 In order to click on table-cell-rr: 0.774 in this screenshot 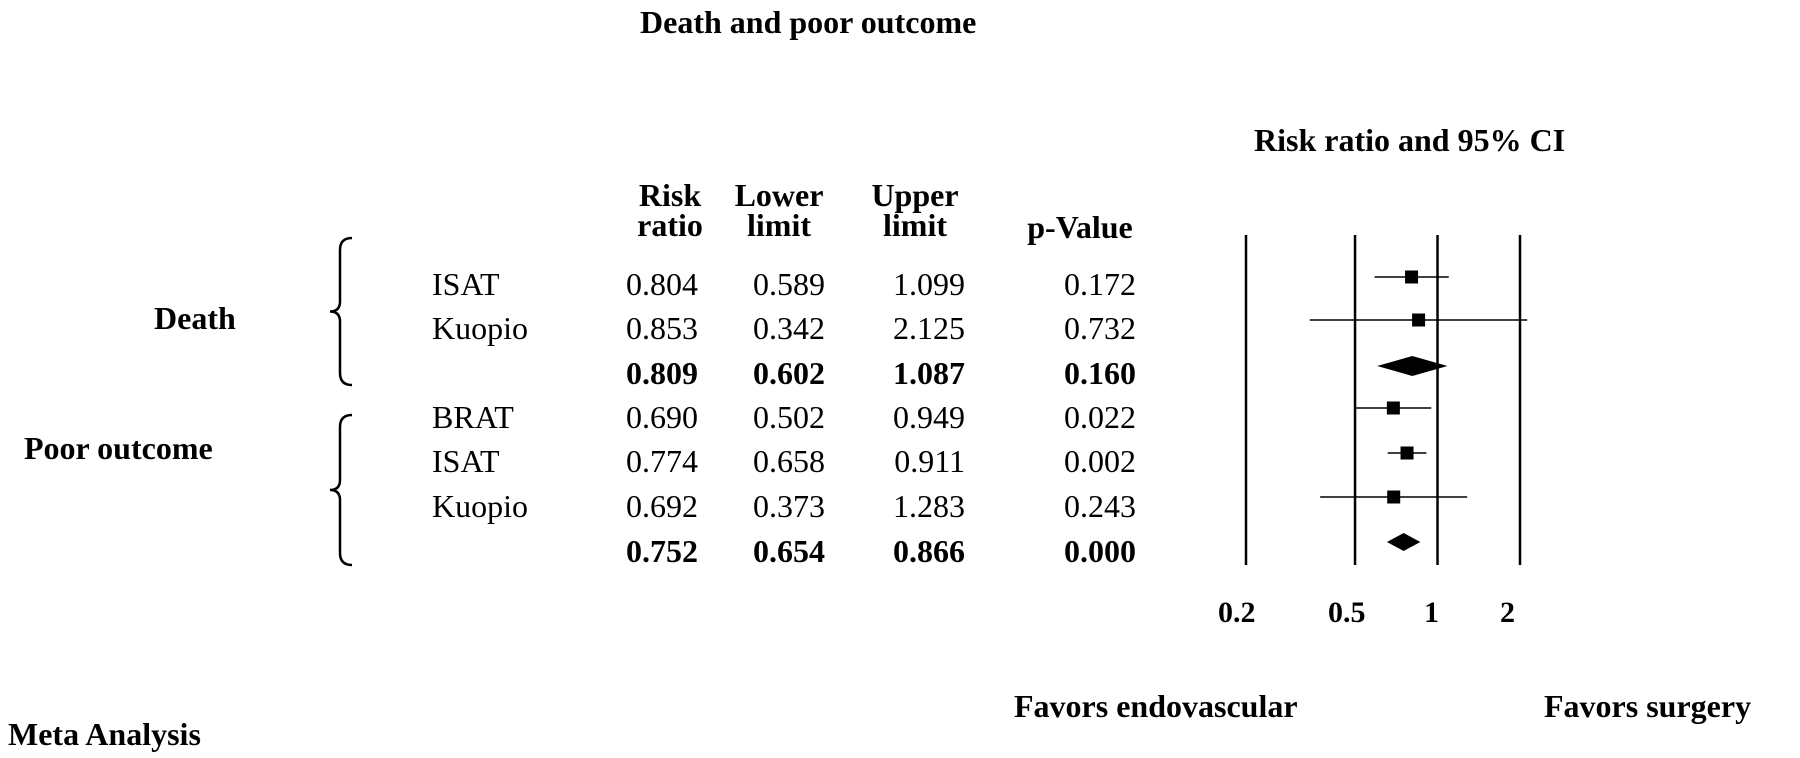, I will do `click(662, 461)`.